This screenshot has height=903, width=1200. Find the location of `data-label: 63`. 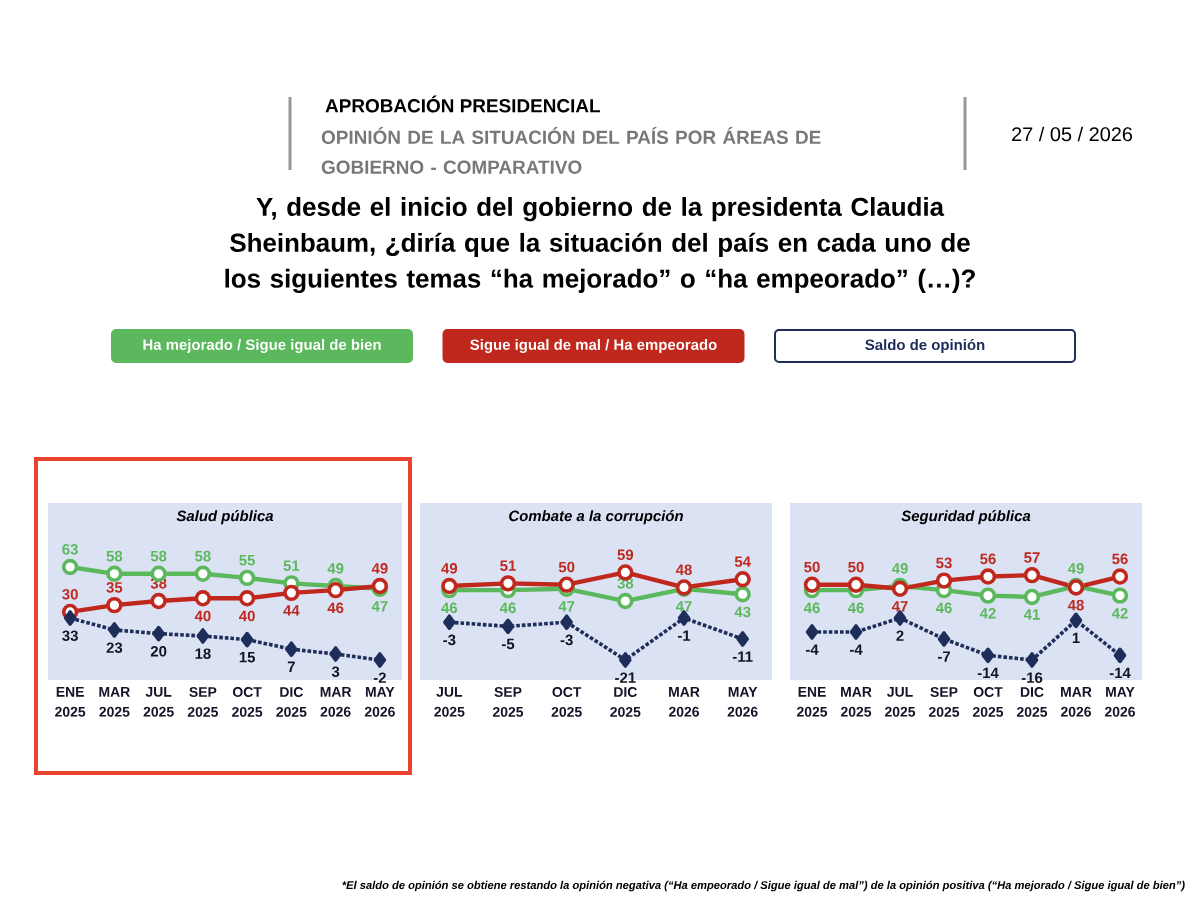

data-label: 63 is located at coordinates (70, 549).